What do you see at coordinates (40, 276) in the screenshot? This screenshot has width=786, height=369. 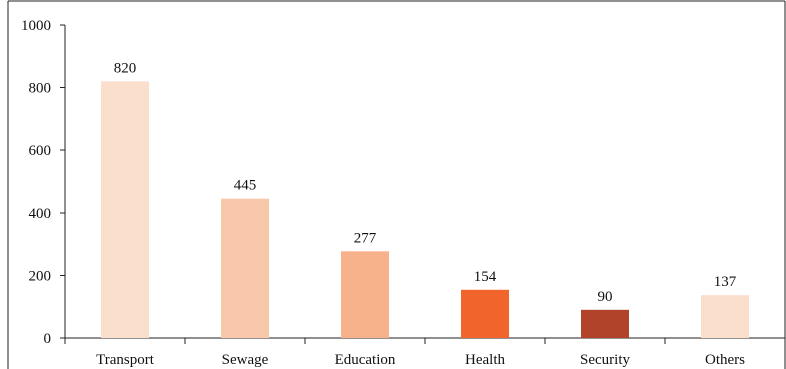 I see `y-tick-label: 200` at bounding box center [40, 276].